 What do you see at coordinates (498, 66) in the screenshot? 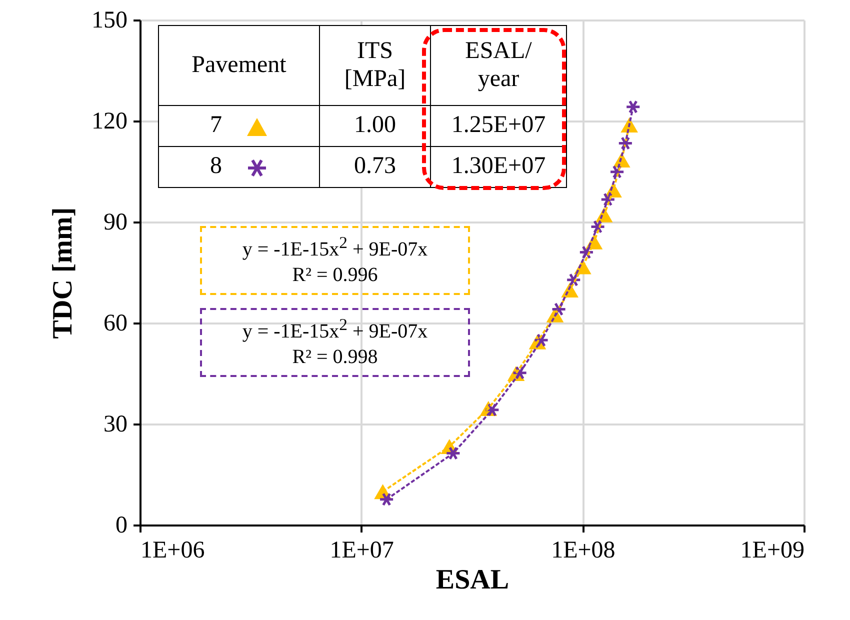
I see `annotation: ESAL/ year` at bounding box center [498, 66].